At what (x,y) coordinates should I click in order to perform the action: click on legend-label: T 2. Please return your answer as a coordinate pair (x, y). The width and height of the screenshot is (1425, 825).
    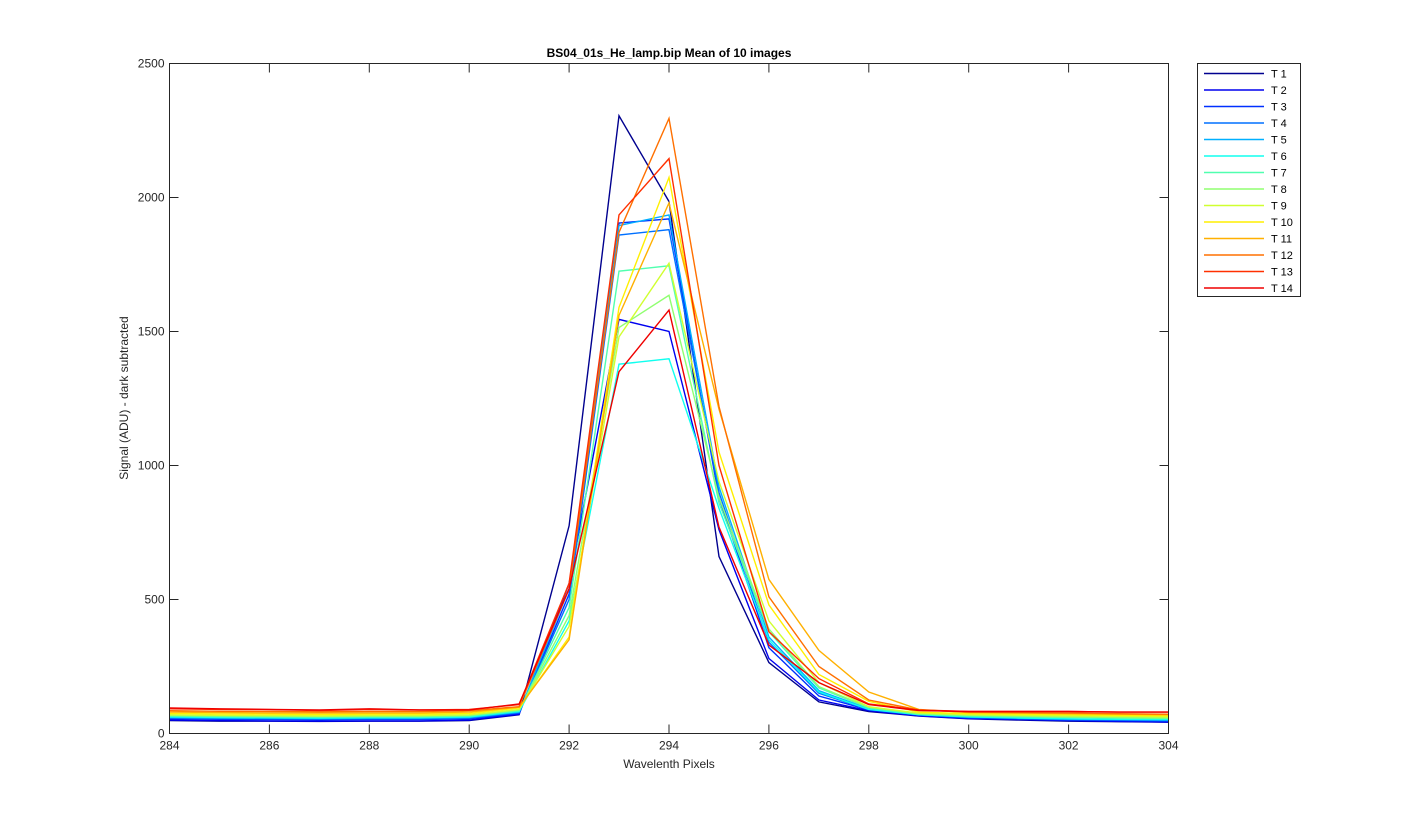
    Looking at the image, I should click on (1279, 91).